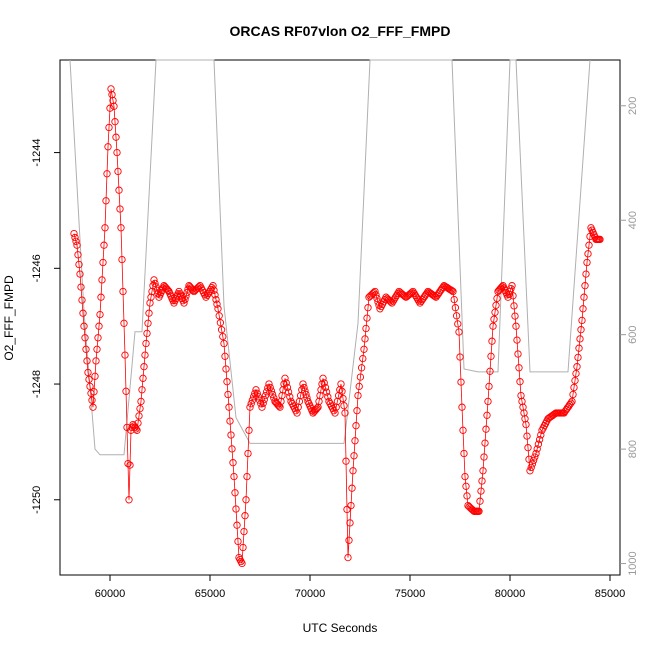 The width and height of the screenshot is (650, 650). I want to click on y-tick-label-3: -1250, so click(37, 500).